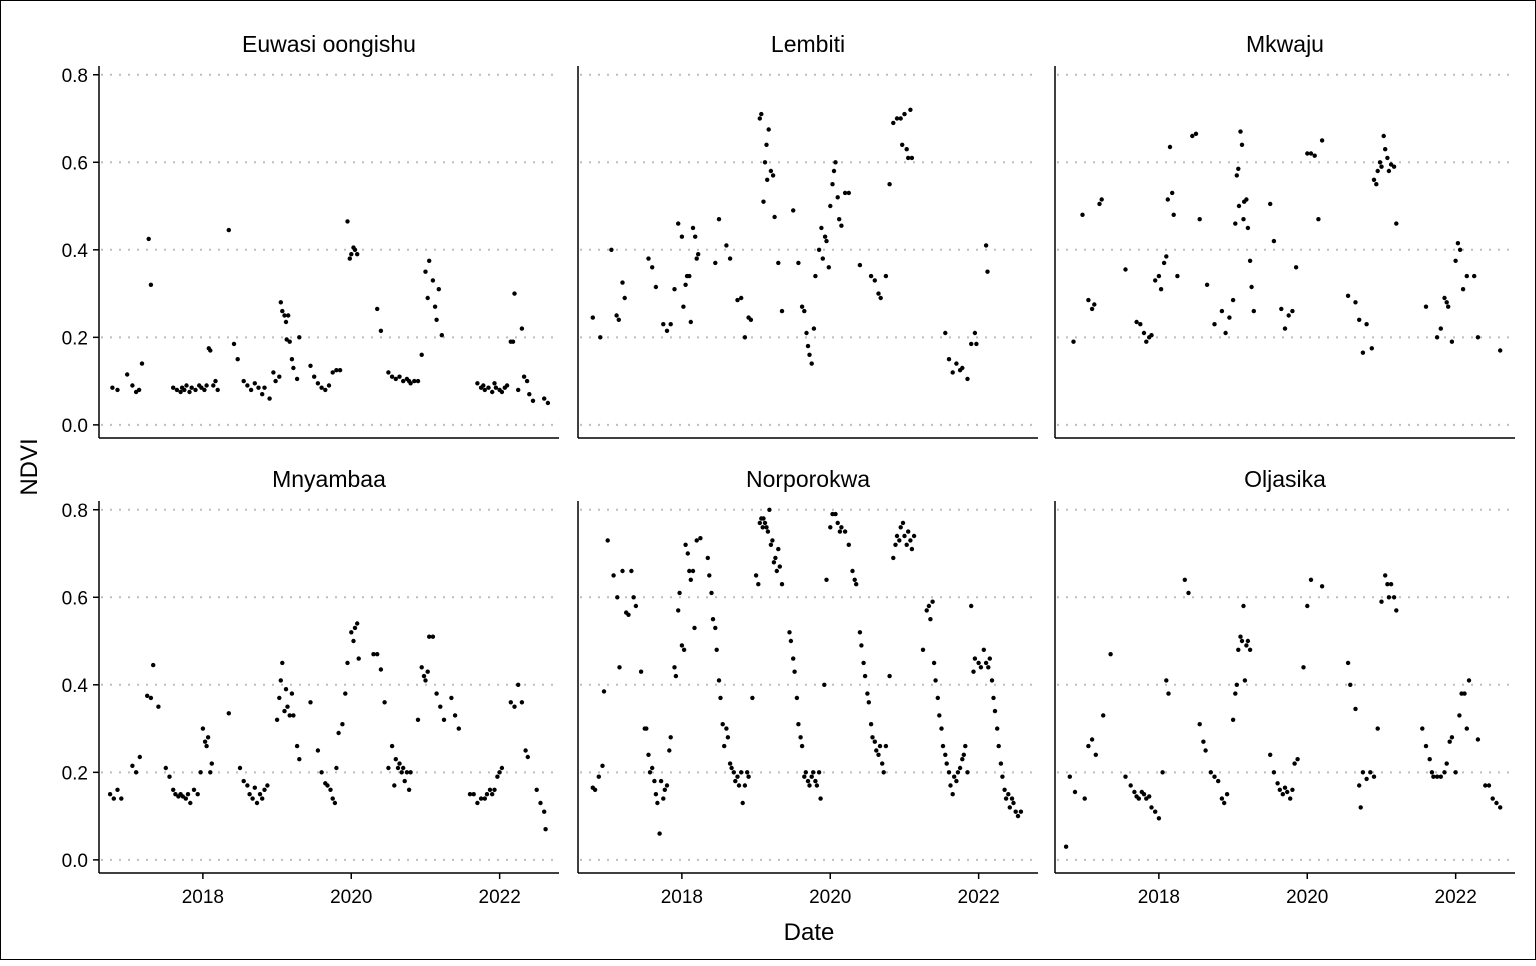 This screenshot has height=966, width=1536. I want to click on panel-title: Oljasika, so click(1285, 479).